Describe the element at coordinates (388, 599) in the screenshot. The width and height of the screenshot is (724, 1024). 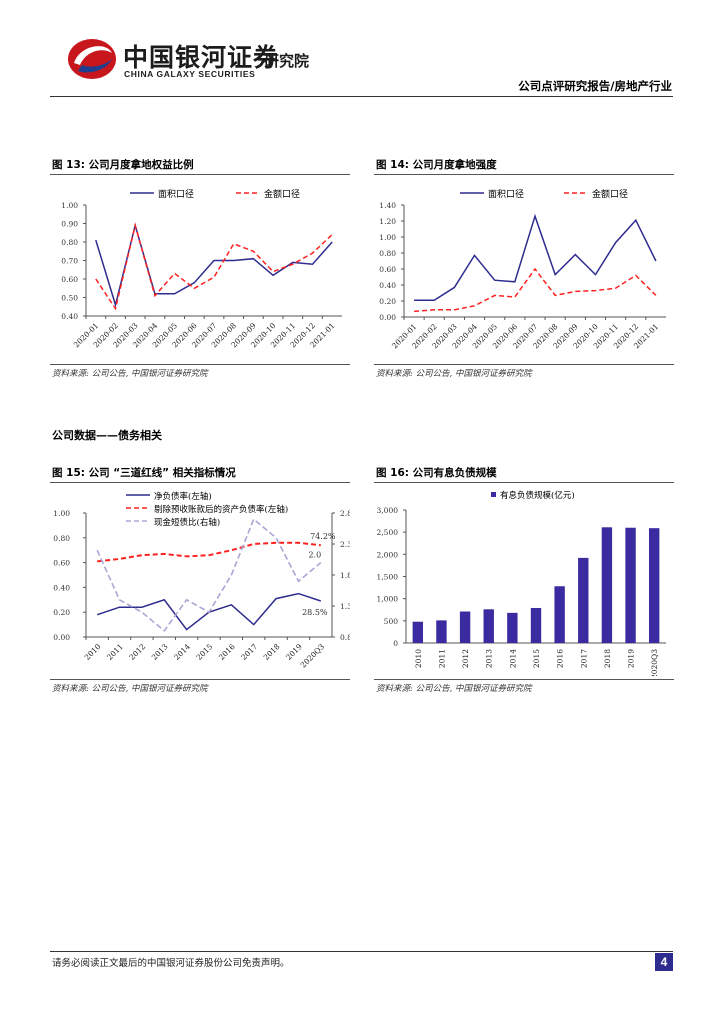
I see `y-tick-label: 1,000` at that location.